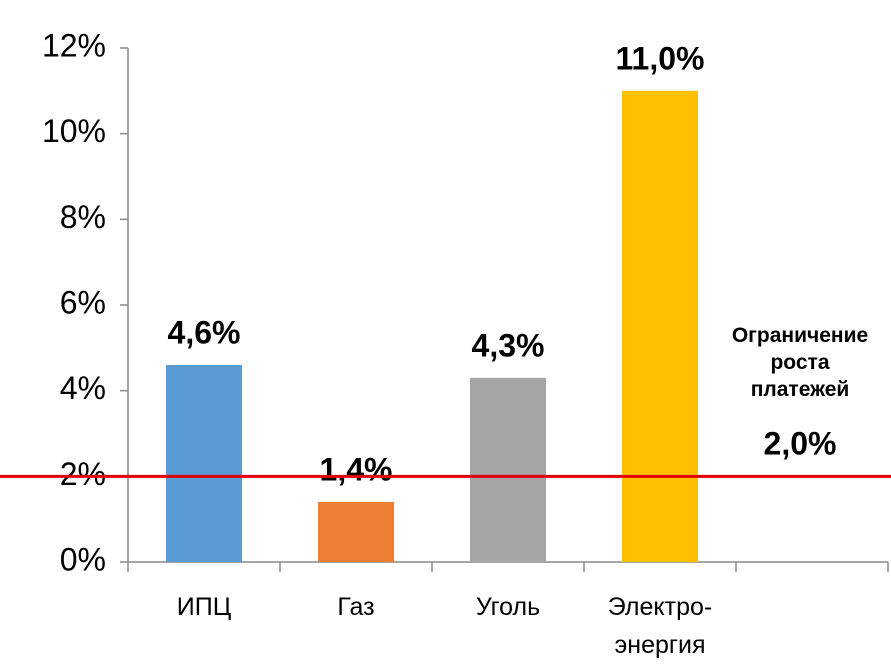 The height and width of the screenshot is (664, 891). Describe the element at coordinates (74, 45) in the screenshot. I see `y-tick-label: 12%` at that location.